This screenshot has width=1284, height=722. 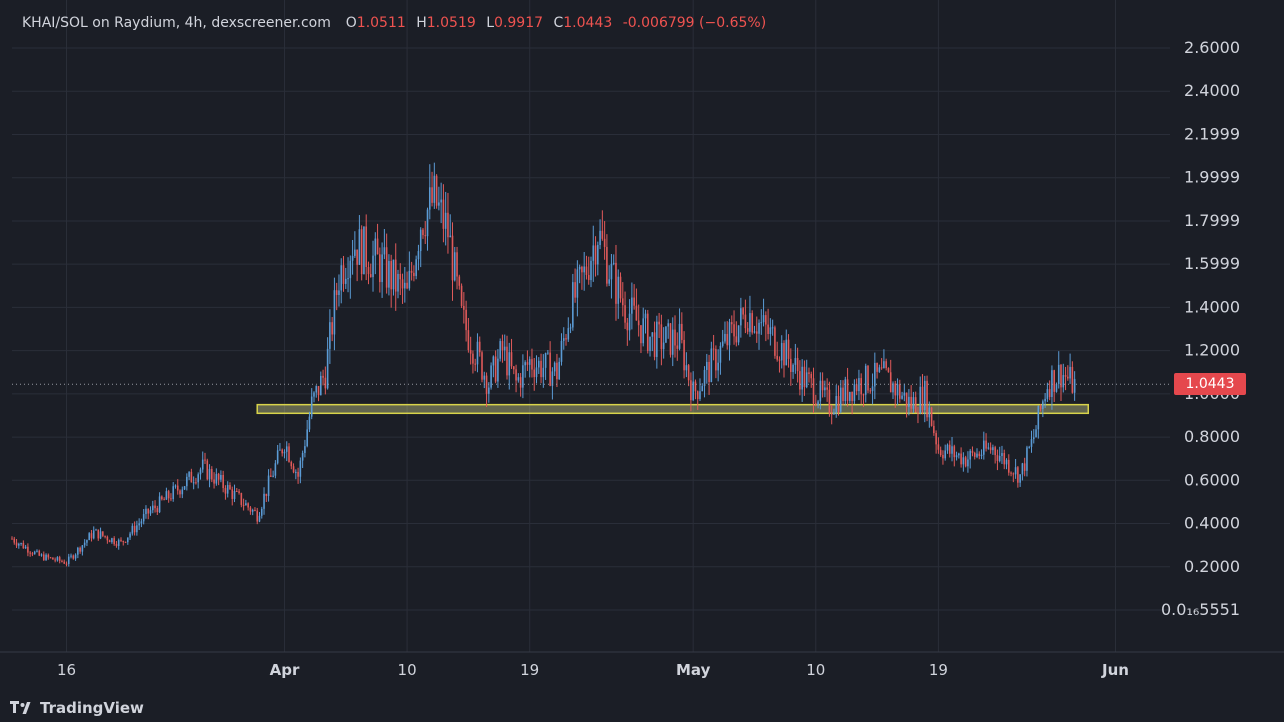 What do you see at coordinates (176, 23) in the screenshot?
I see `symbol-label: KHAI/SOL on Raydium, 4h, dexscreener.com` at bounding box center [176, 23].